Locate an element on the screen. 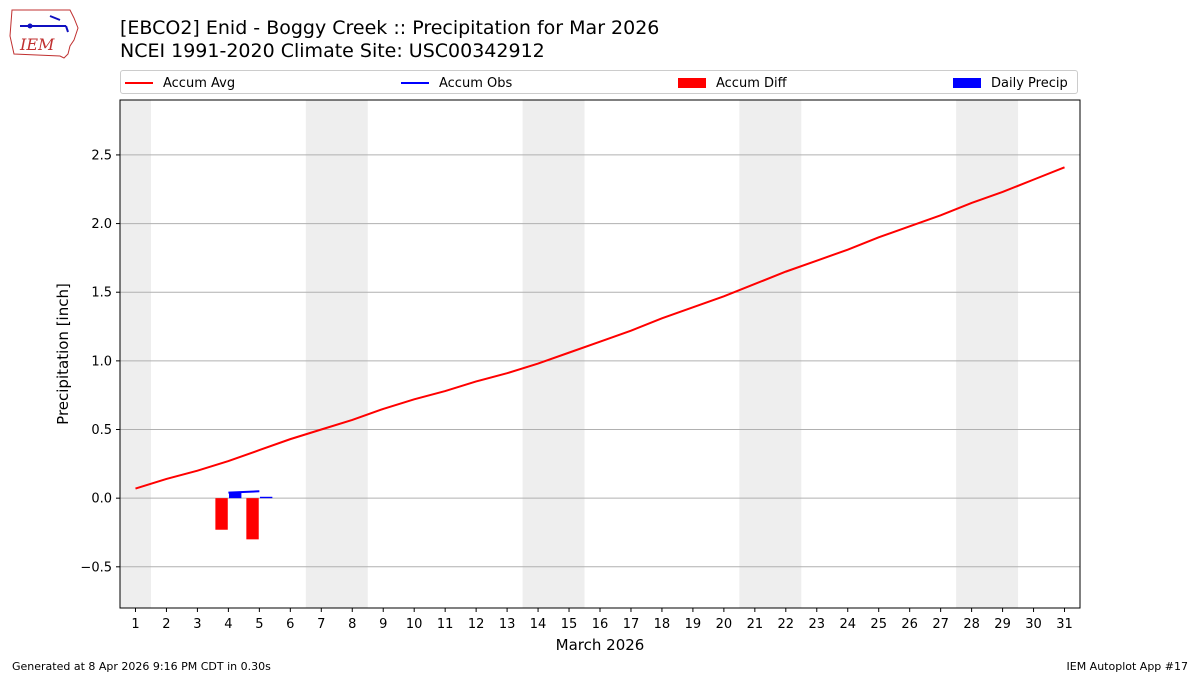  x-tick-label-2: 3 is located at coordinates (197, 624).